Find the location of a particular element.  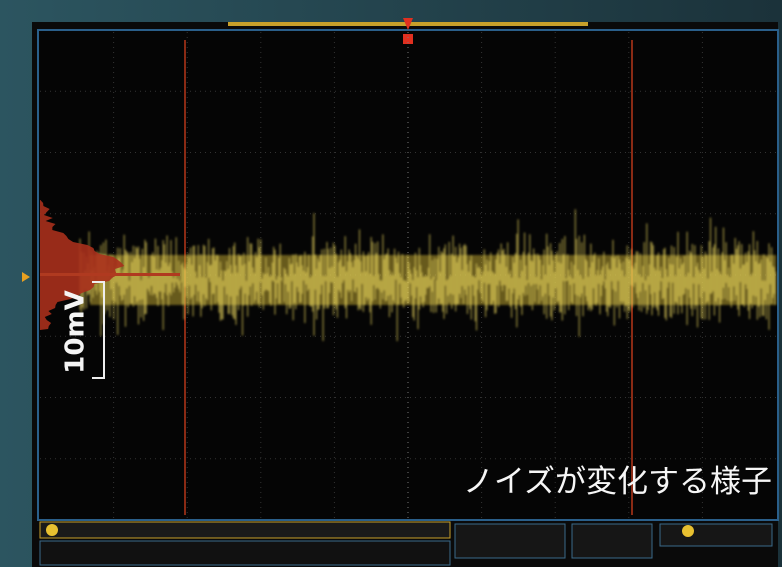

ground-marker is located at coordinates (26, 277).